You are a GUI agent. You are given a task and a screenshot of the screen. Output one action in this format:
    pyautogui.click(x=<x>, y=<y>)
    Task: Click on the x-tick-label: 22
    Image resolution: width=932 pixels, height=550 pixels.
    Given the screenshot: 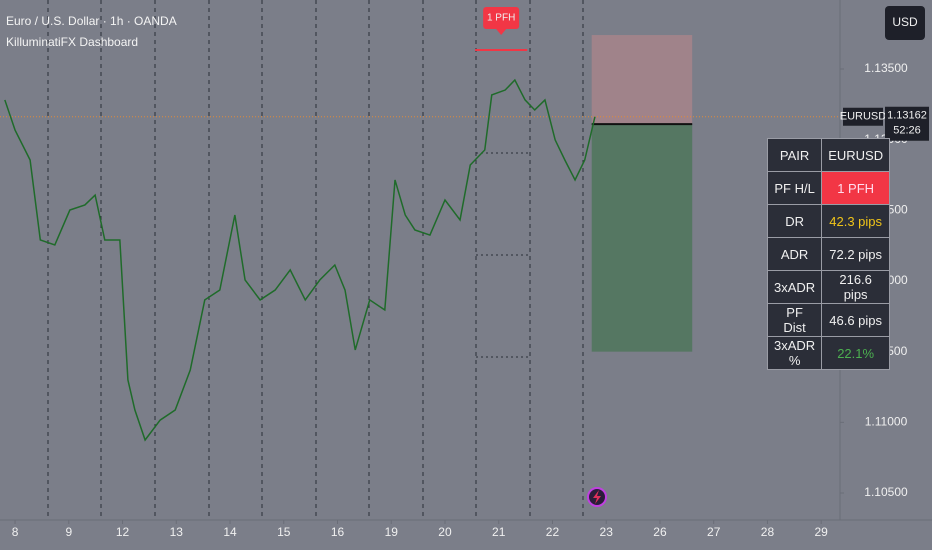 What is the action you would take?
    pyautogui.click(x=553, y=532)
    